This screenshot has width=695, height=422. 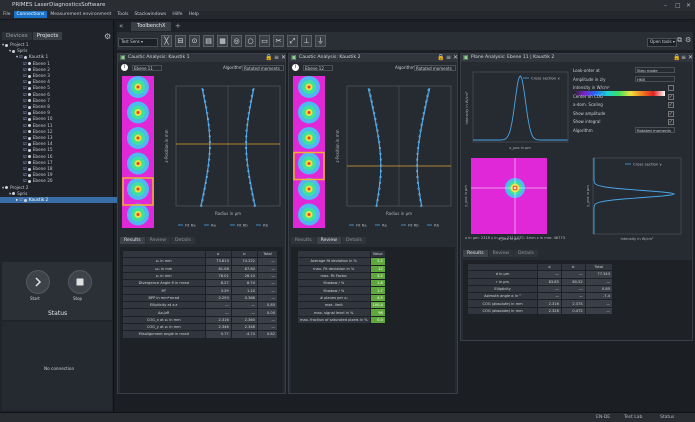 What do you see at coordinates (264, 41) in the screenshot?
I see `box-icon: ▭` at bounding box center [264, 41].